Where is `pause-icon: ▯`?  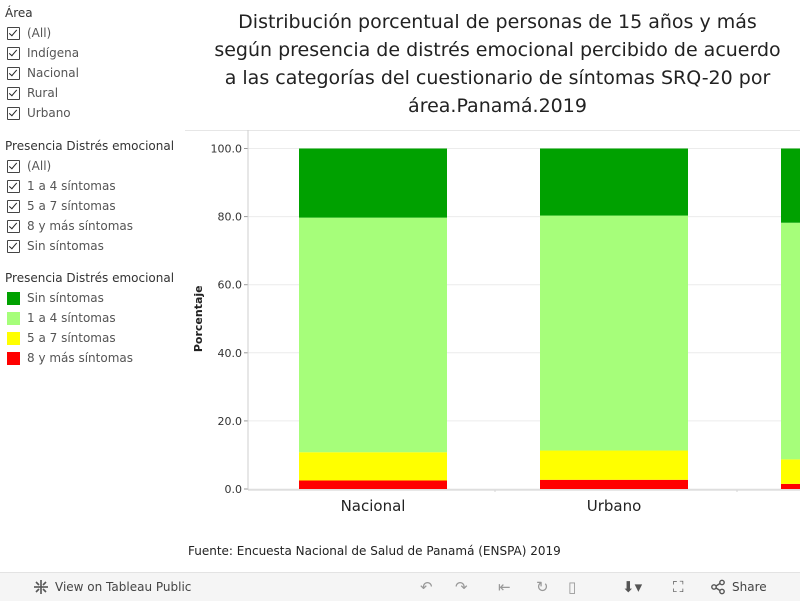
pause-icon: ▯ is located at coordinates (572, 587).